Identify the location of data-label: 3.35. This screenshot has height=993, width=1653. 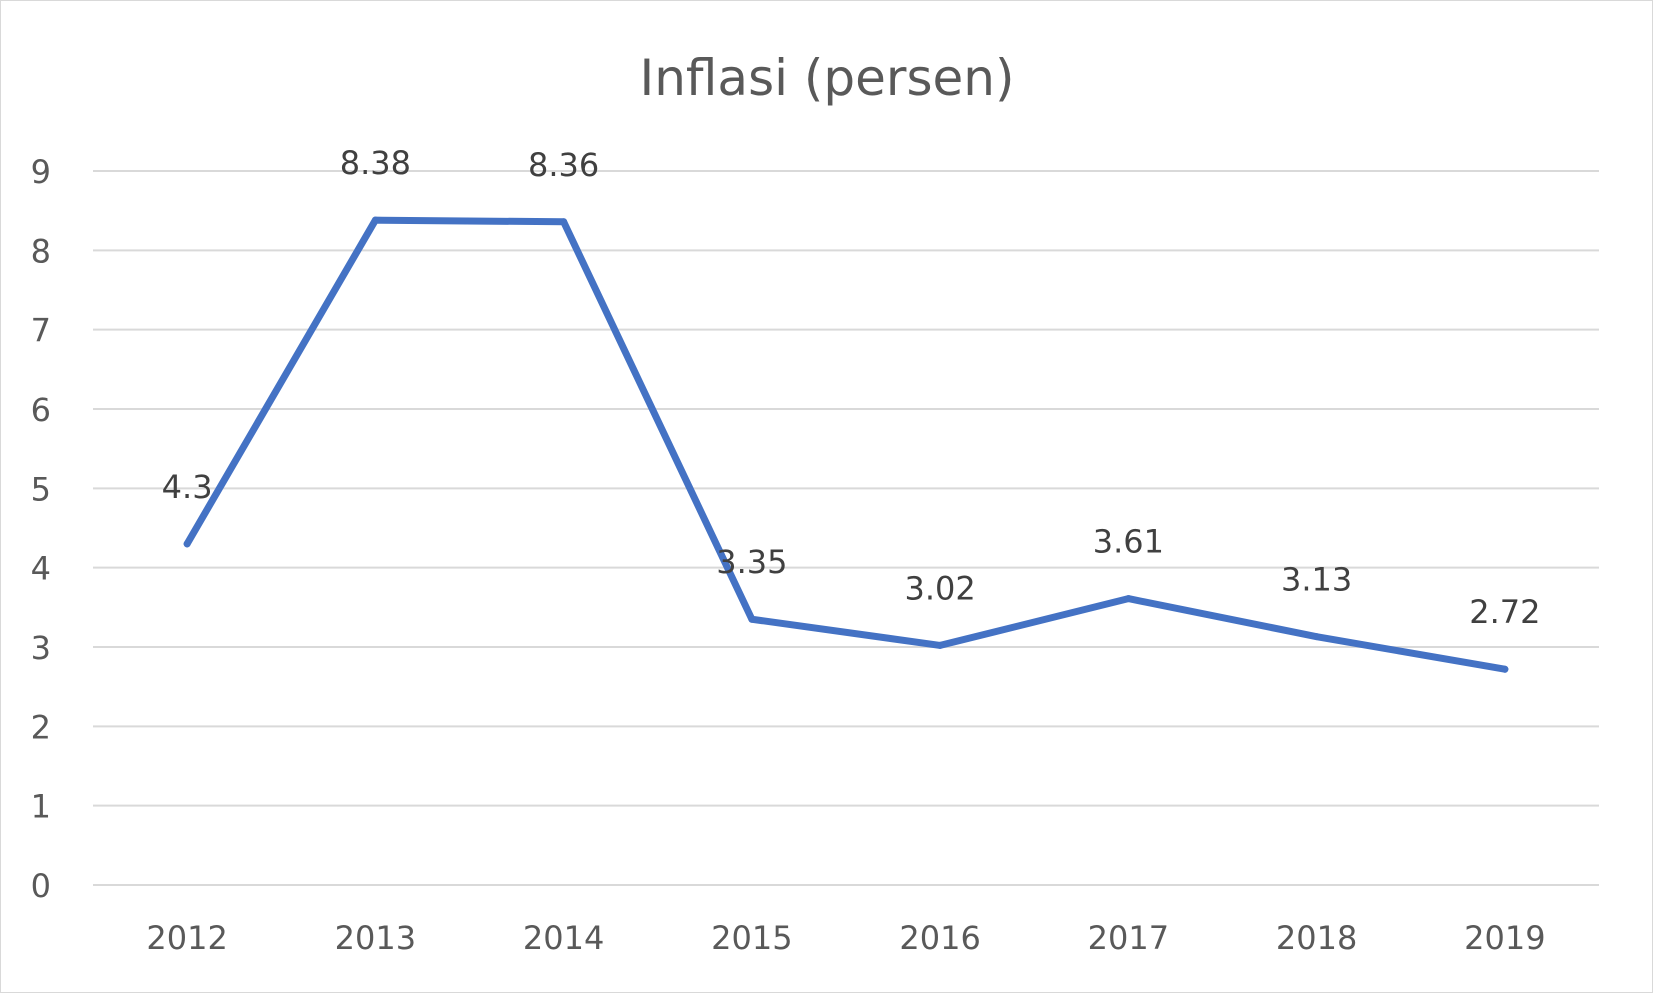
(751, 562).